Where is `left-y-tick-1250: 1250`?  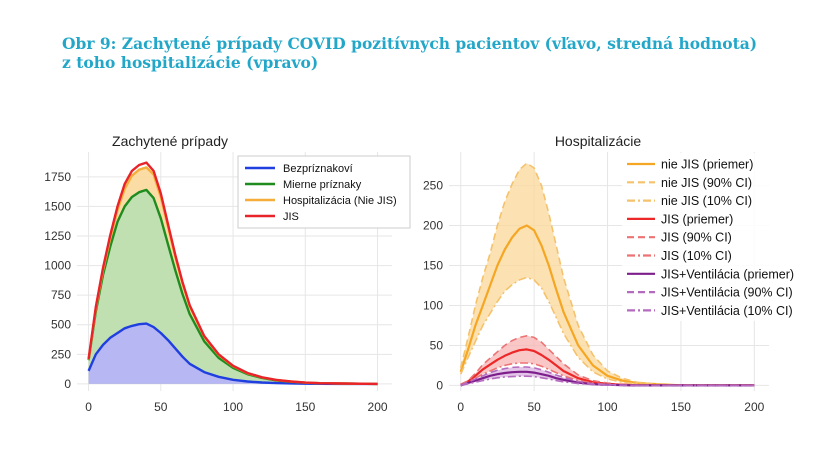
left-y-tick-1250: 1250 is located at coordinates (57, 236).